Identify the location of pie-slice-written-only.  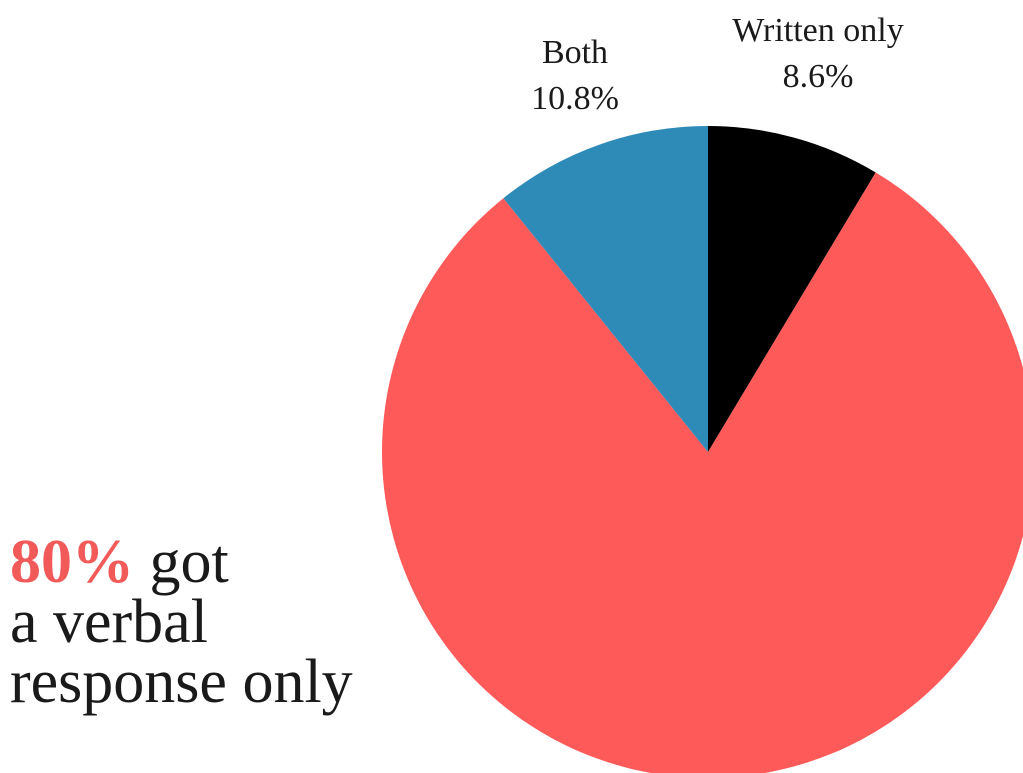
(792, 289).